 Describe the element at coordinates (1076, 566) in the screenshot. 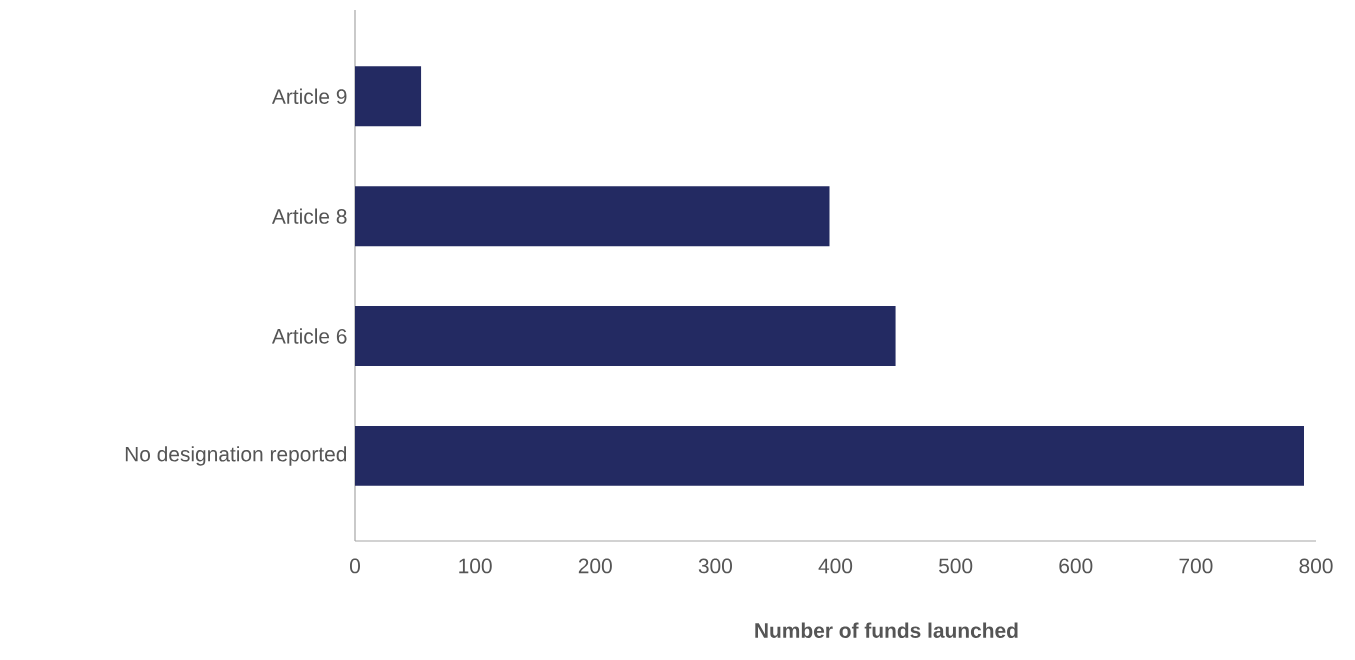

I see `x-tick-label: 600` at that location.